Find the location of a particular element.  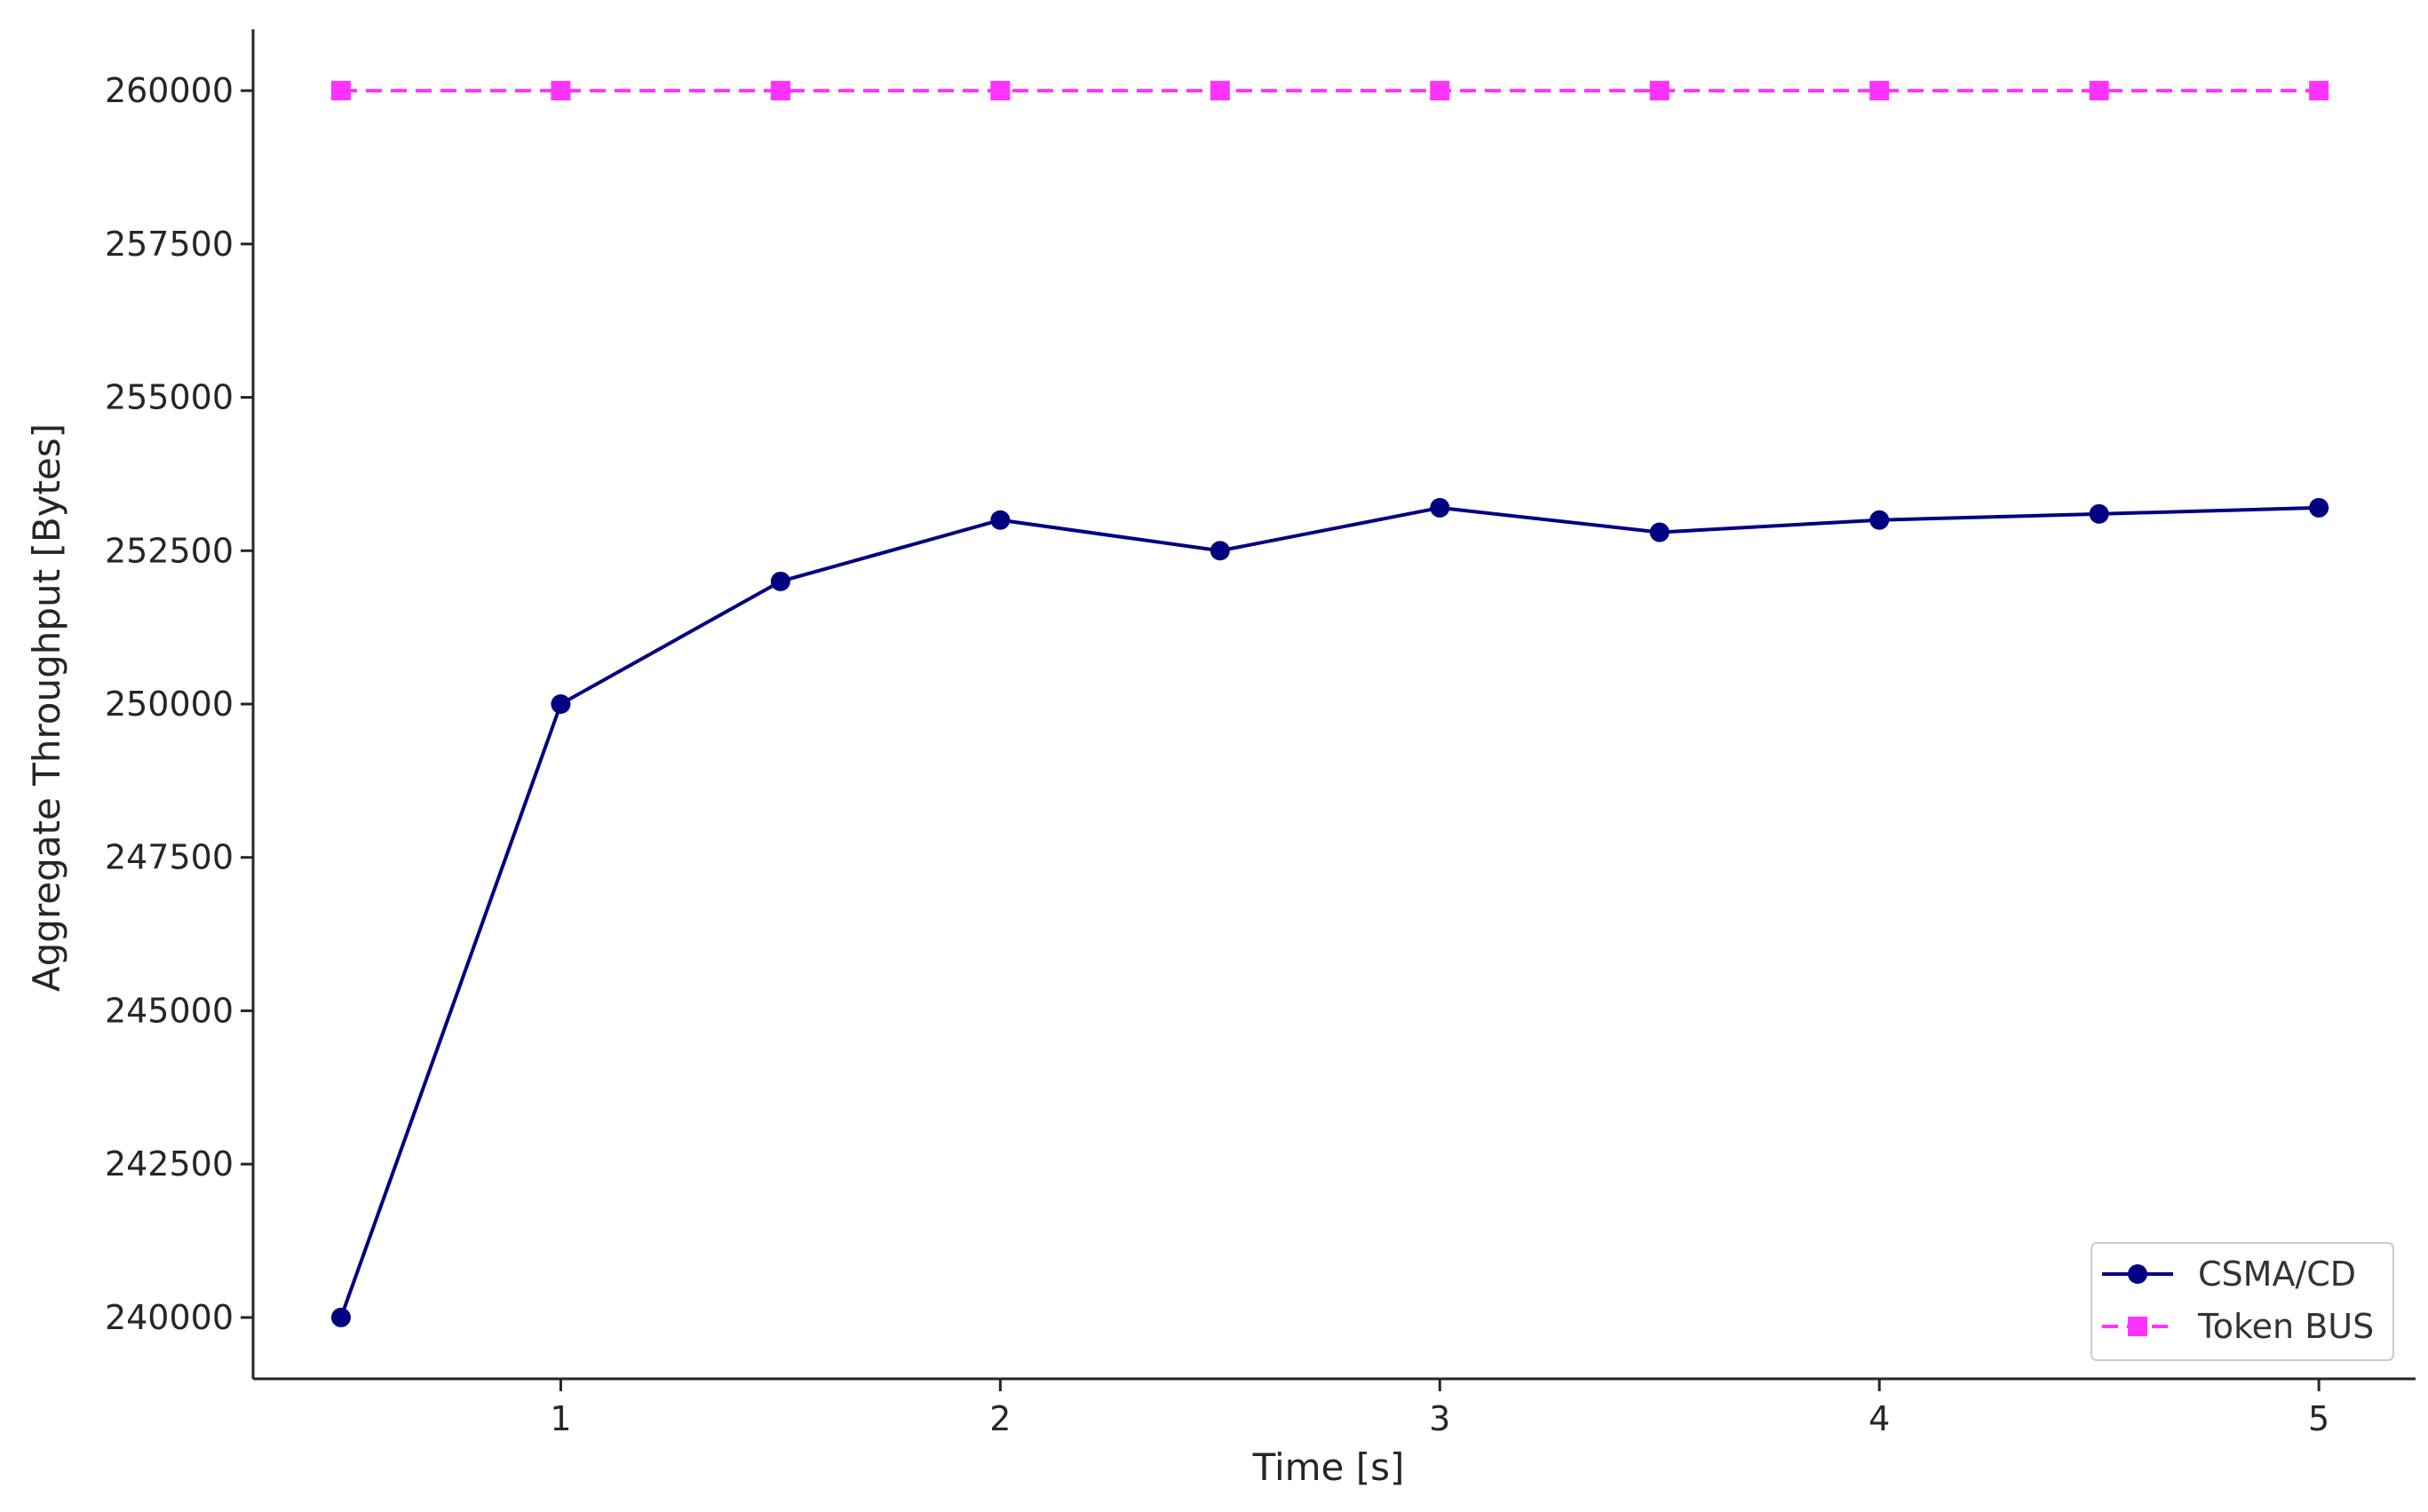

y-tick-label: 250000 is located at coordinates (169, 705).